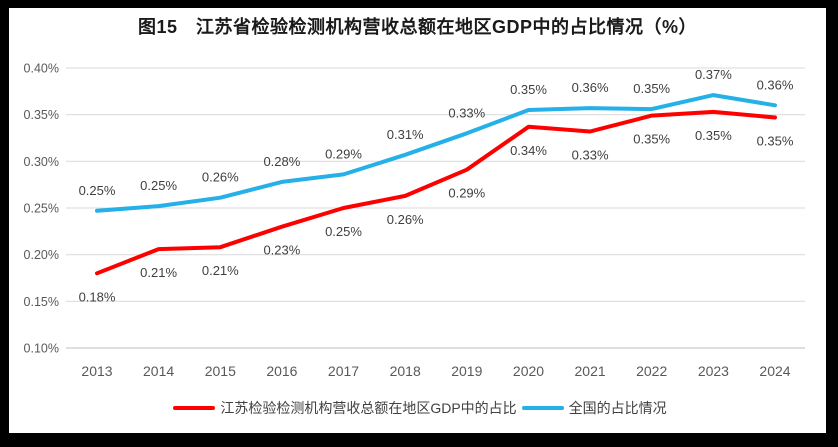 The width and height of the screenshot is (838, 447). What do you see at coordinates (651, 371) in the screenshot?
I see `x-axis-label: 2022` at bounding box center [651, 371].